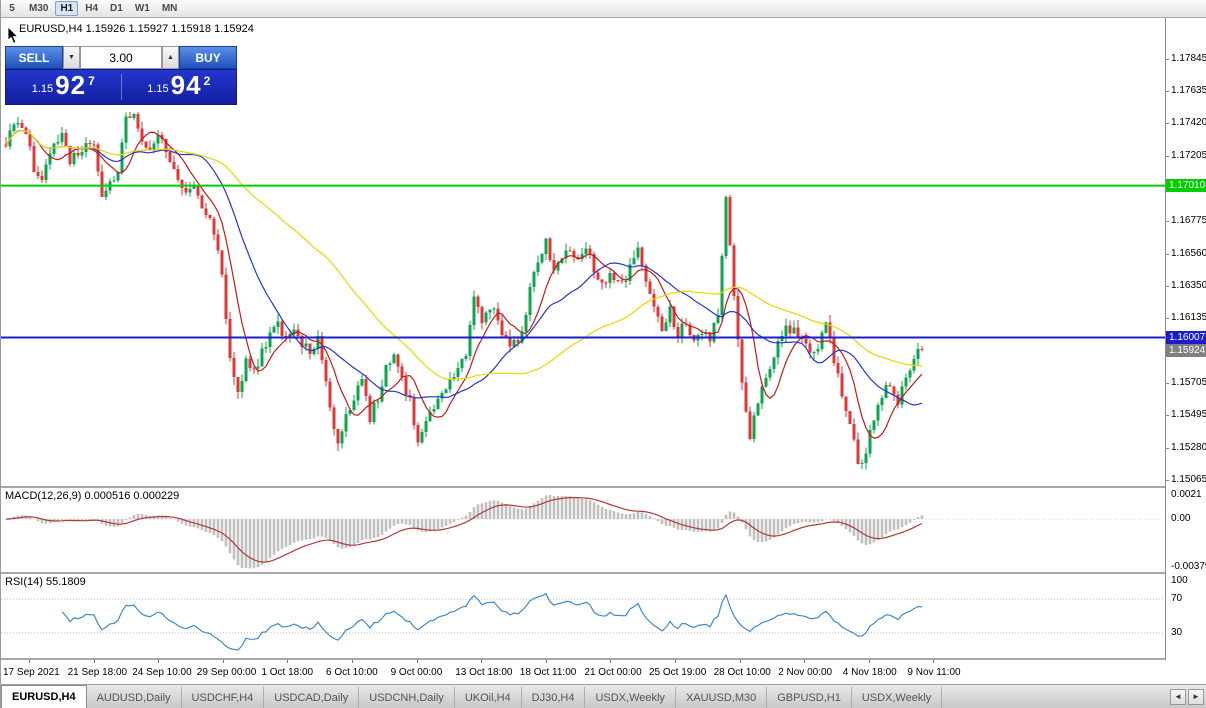  I want to click on macd-canvas, so click(583, 530).